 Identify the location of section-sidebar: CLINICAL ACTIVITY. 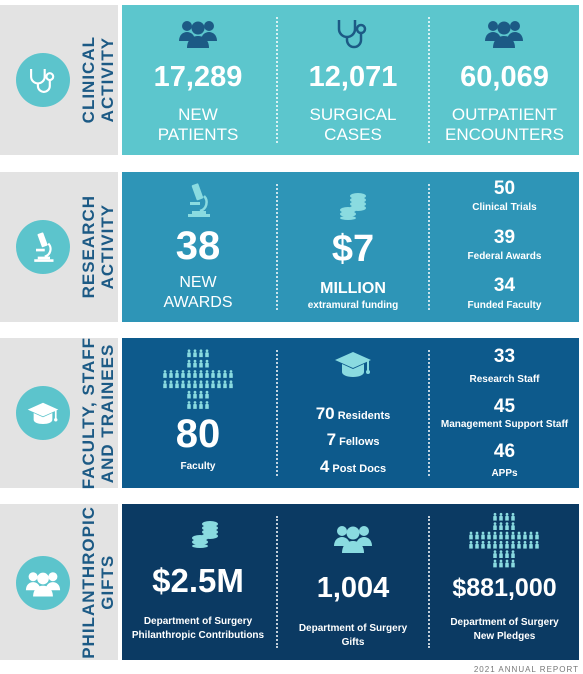
(59, 80).